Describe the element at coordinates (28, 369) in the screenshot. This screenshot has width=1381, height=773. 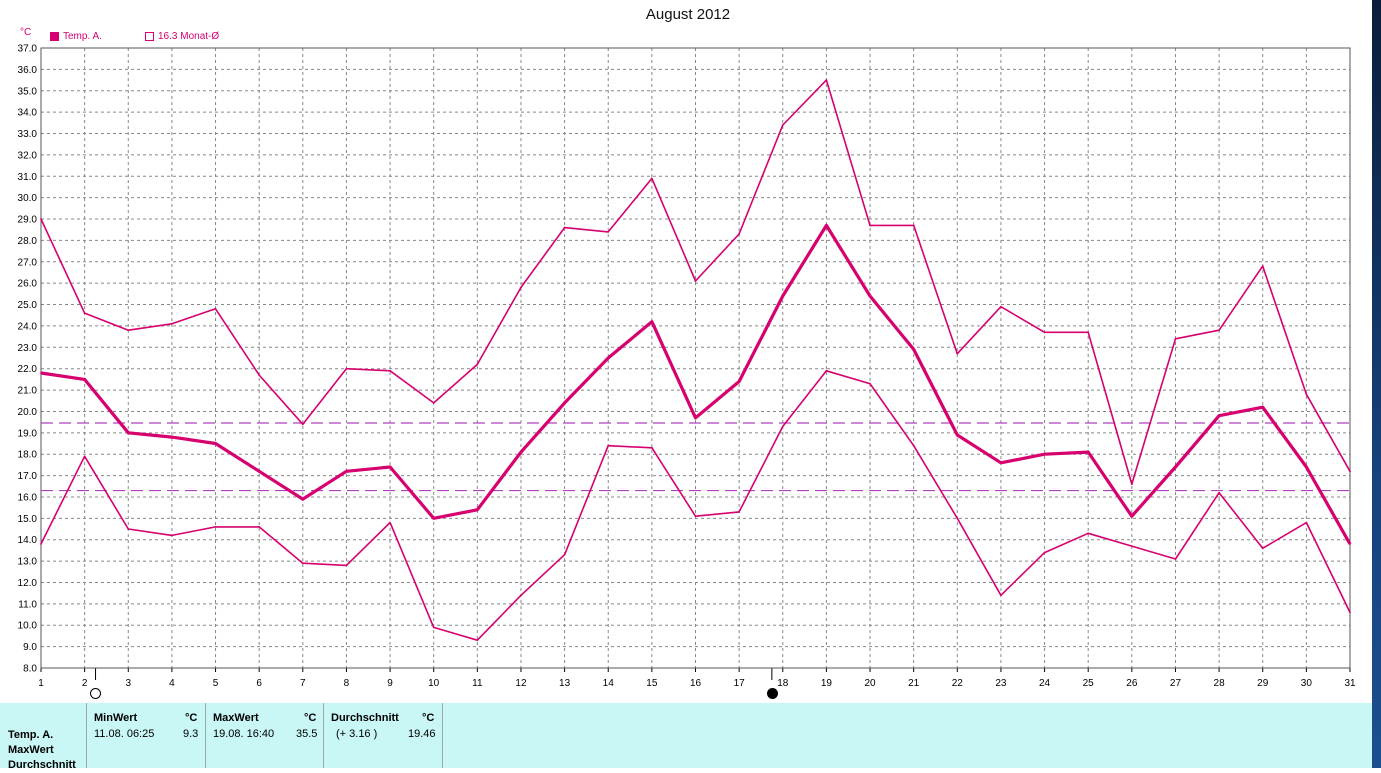
I see `y-tick-label: 22.0` at that location.